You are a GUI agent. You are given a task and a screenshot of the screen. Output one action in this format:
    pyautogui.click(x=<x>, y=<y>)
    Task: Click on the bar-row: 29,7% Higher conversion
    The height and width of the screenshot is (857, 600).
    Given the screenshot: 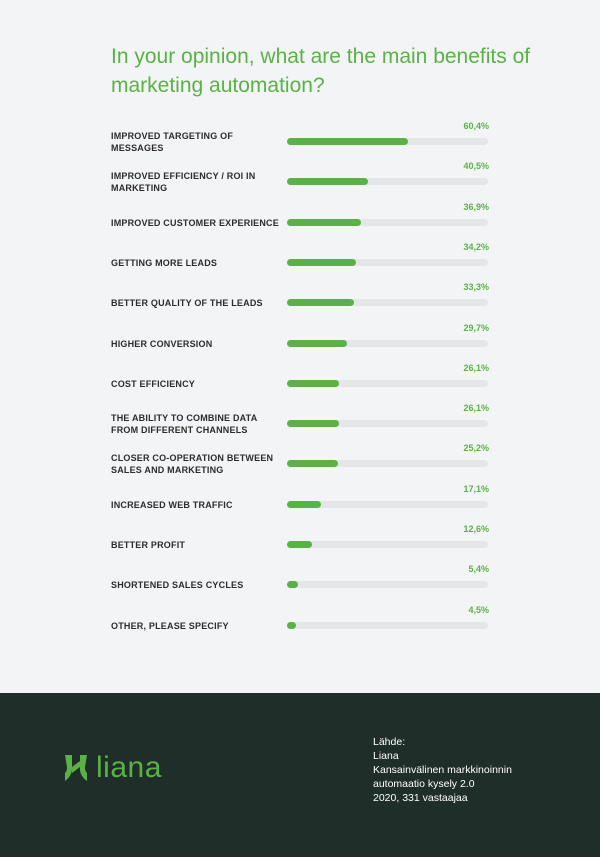 What is the action you would take?
    pyautogui.click(x=300, y=343)
    